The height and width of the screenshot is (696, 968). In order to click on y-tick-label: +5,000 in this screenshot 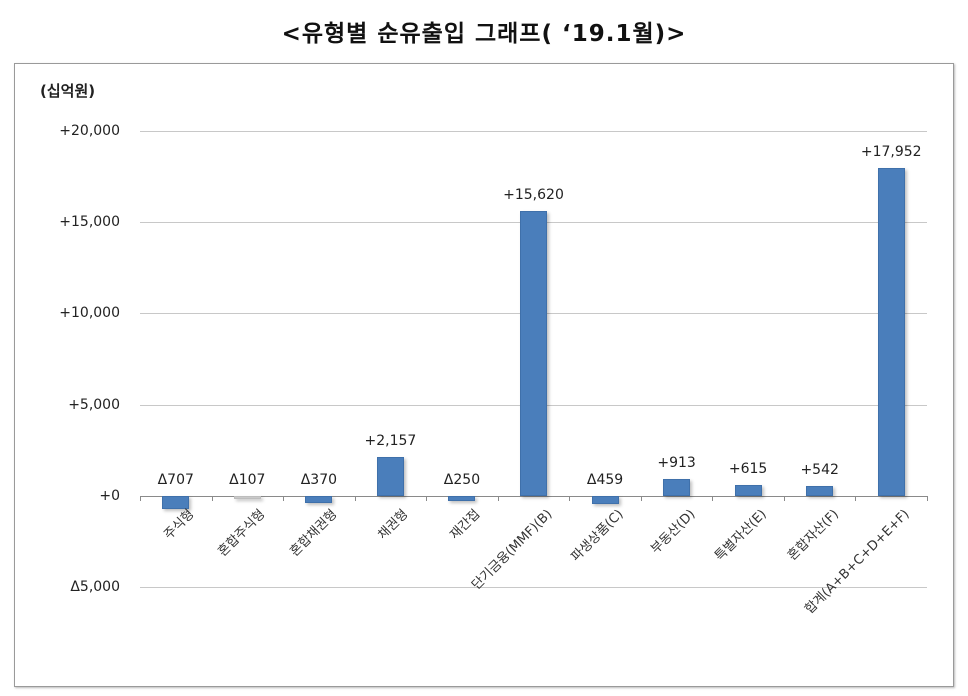, I will do `click(94, 404)`.